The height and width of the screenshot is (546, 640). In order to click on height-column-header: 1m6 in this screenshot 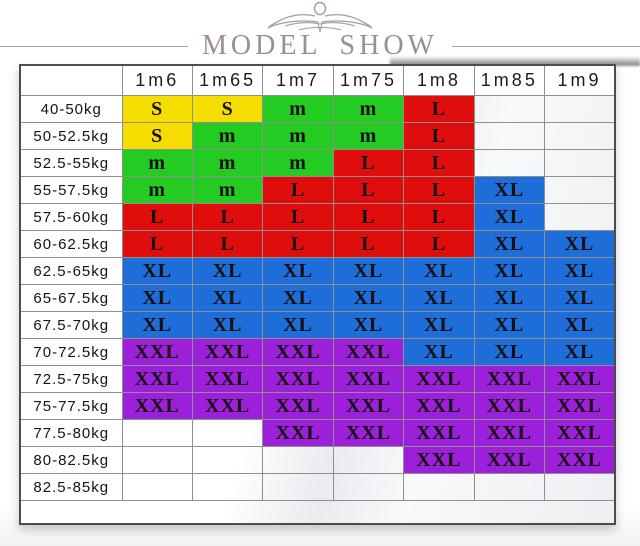, I will do `click(157, 80)`.